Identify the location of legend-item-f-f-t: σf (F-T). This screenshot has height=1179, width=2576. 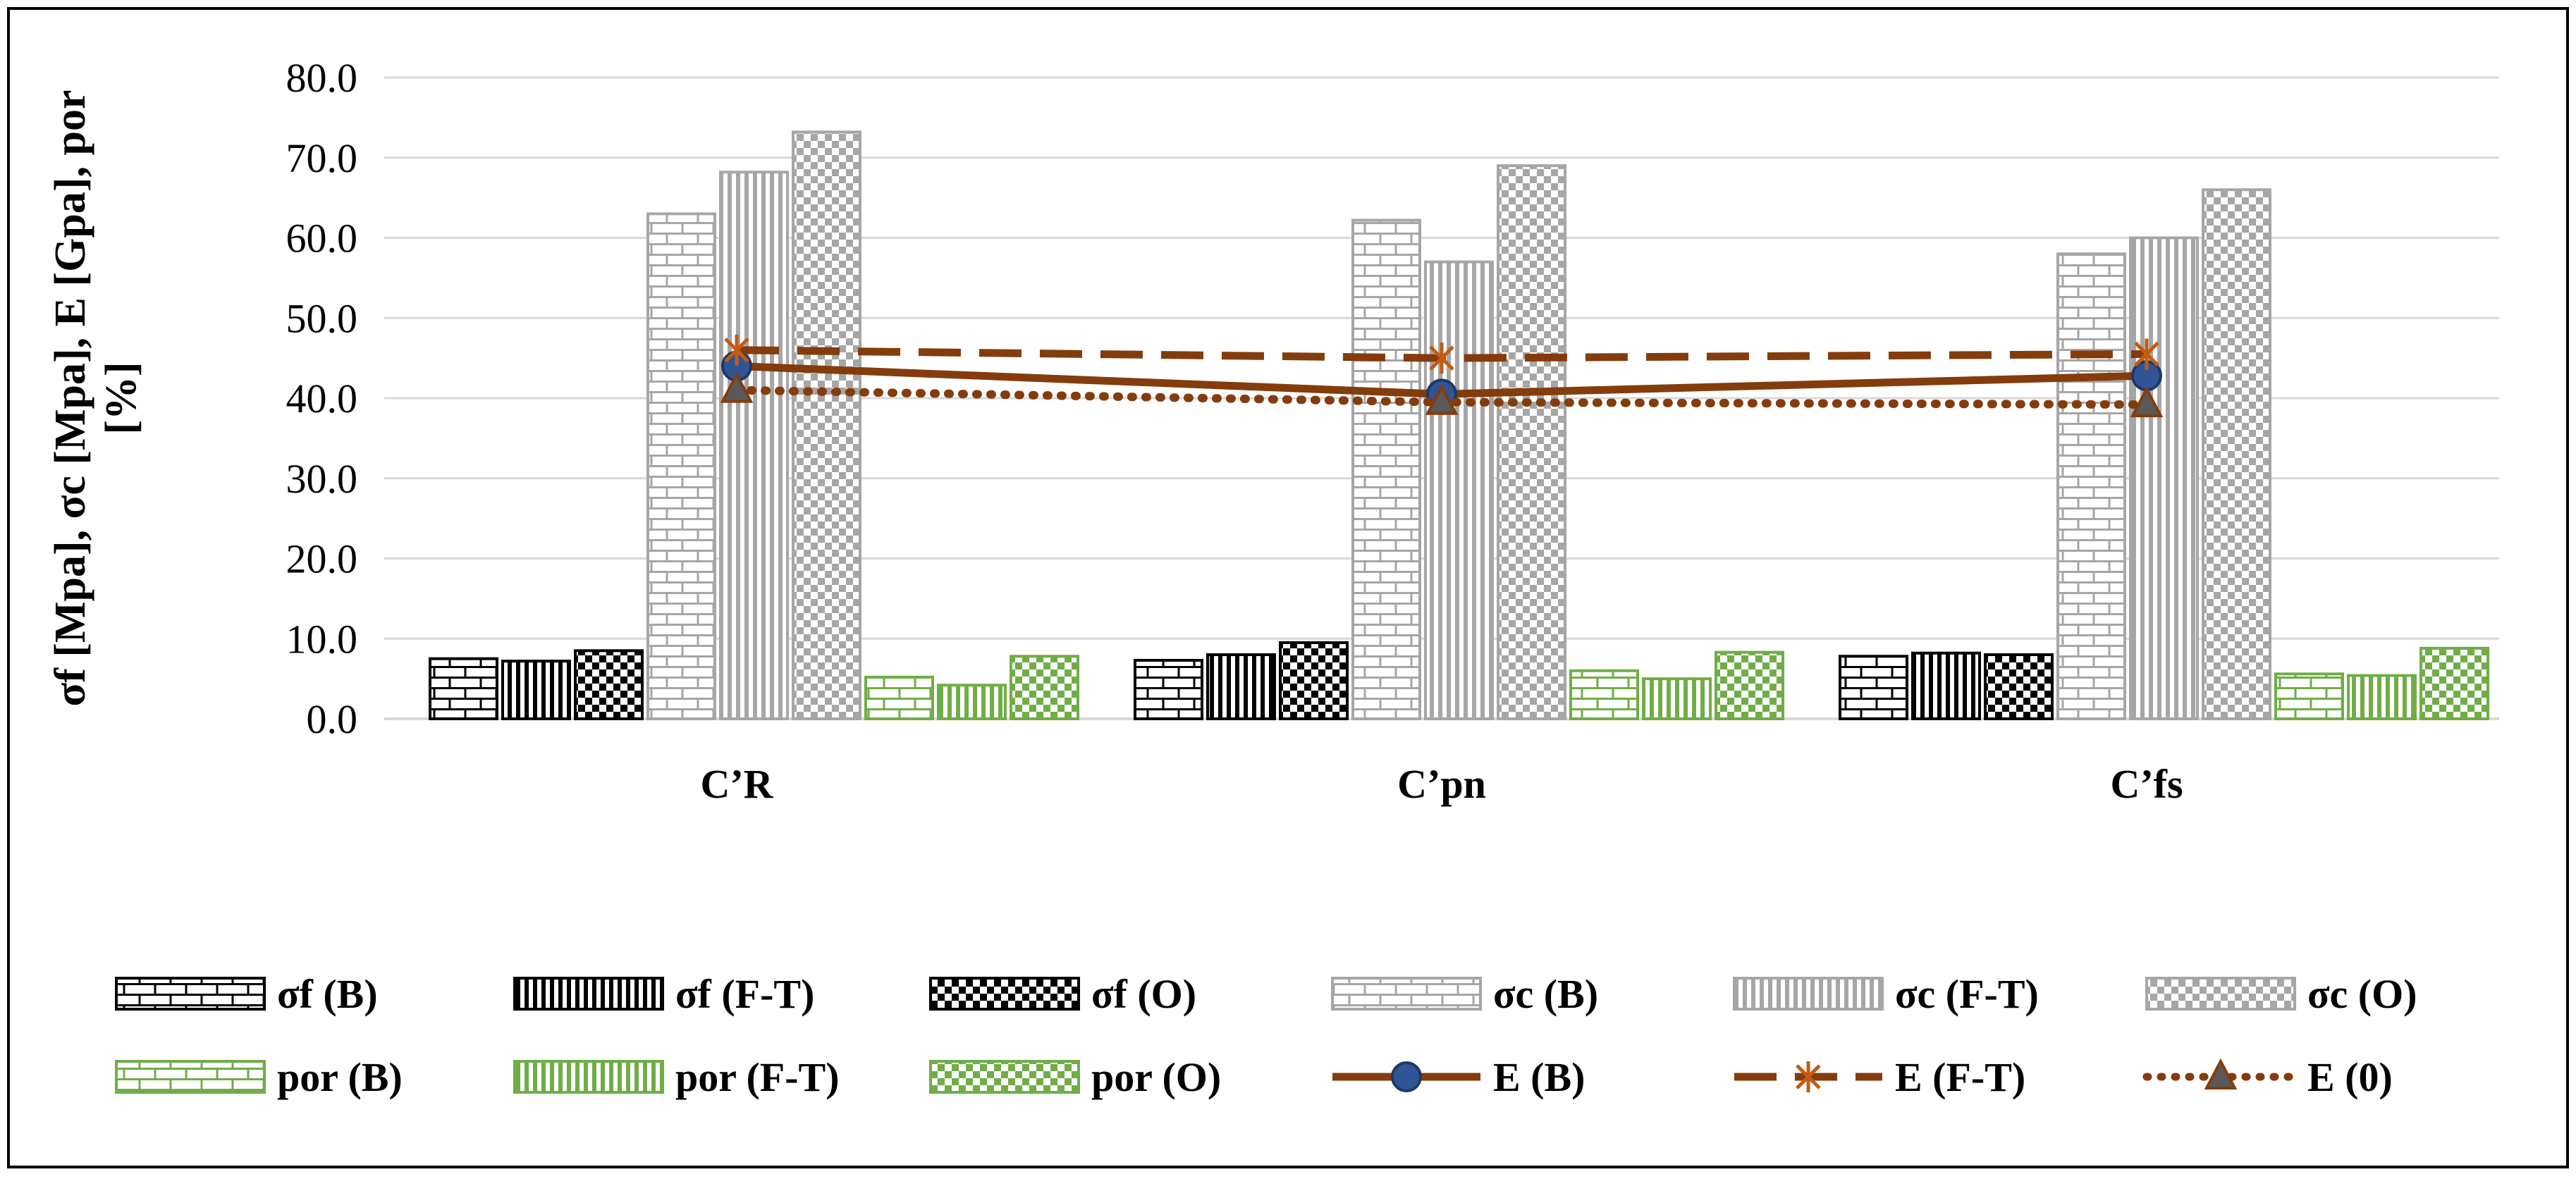
(663, 994).